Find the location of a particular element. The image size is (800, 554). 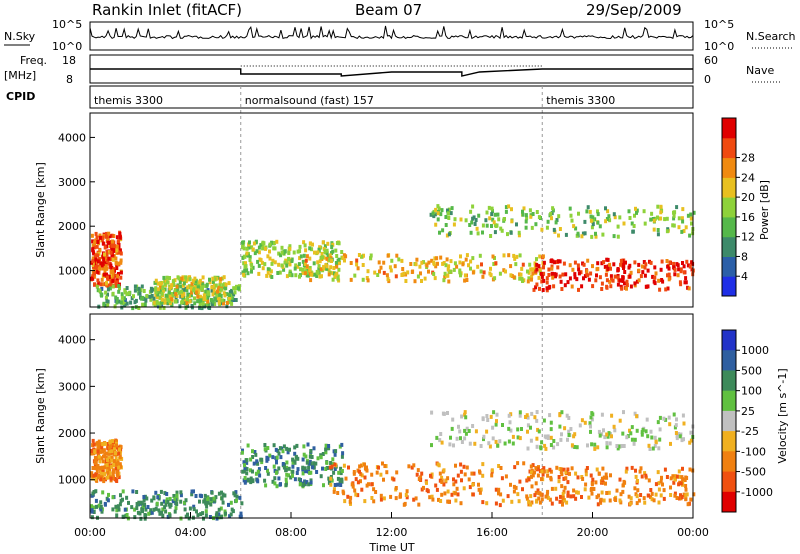

ytick-label: 4000 is located at coordinates (72, 340).